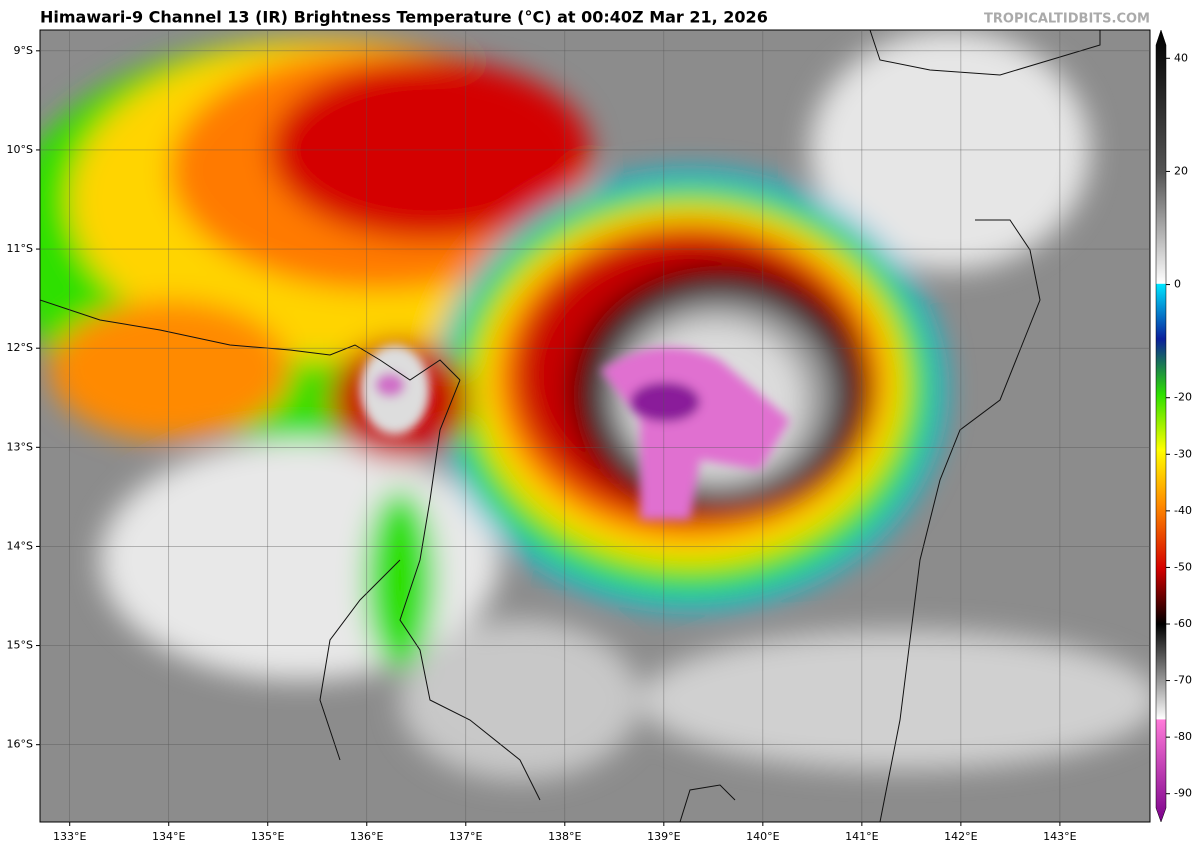 This screenshot has height=845, width=1200. I want to click on colorbar-tick-label: -50, so click(1183, 566).